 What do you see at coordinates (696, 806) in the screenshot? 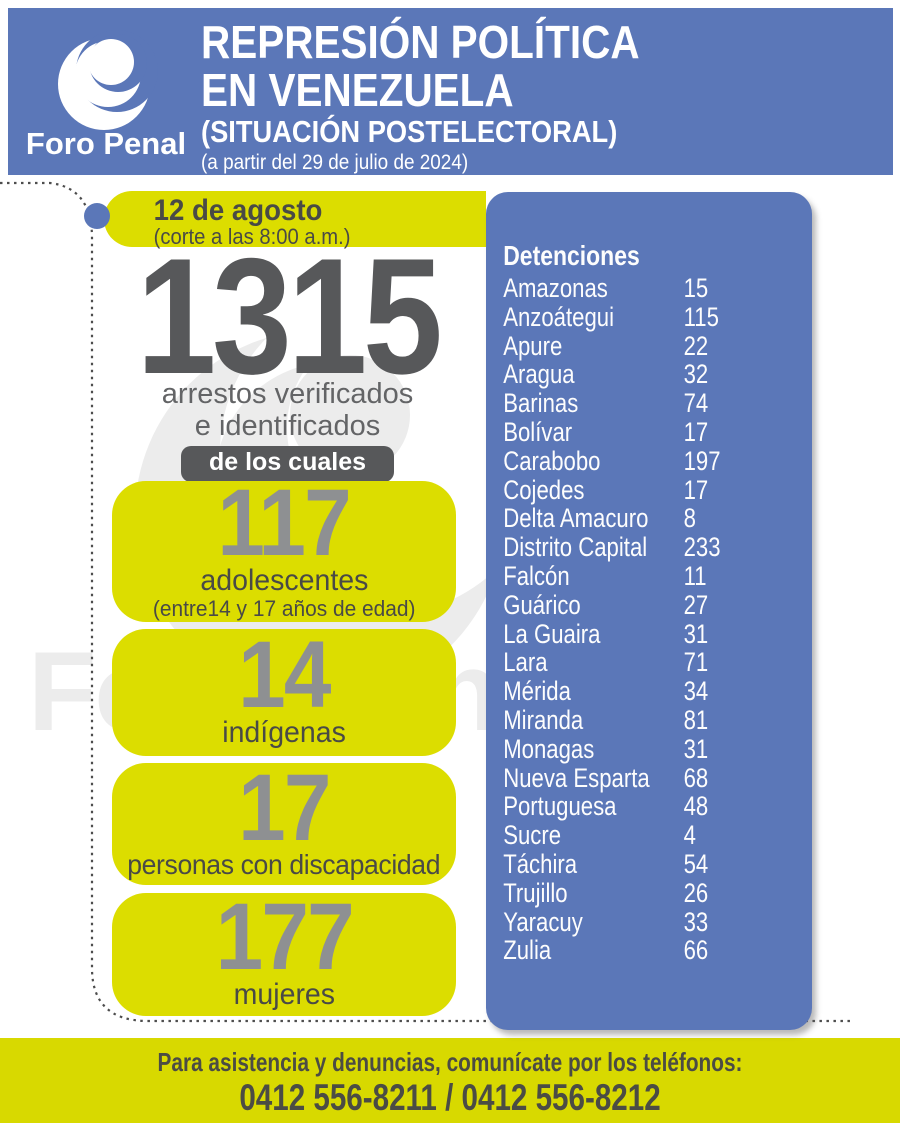
I see `detention-count: 48` at bounding box center [696, 806].